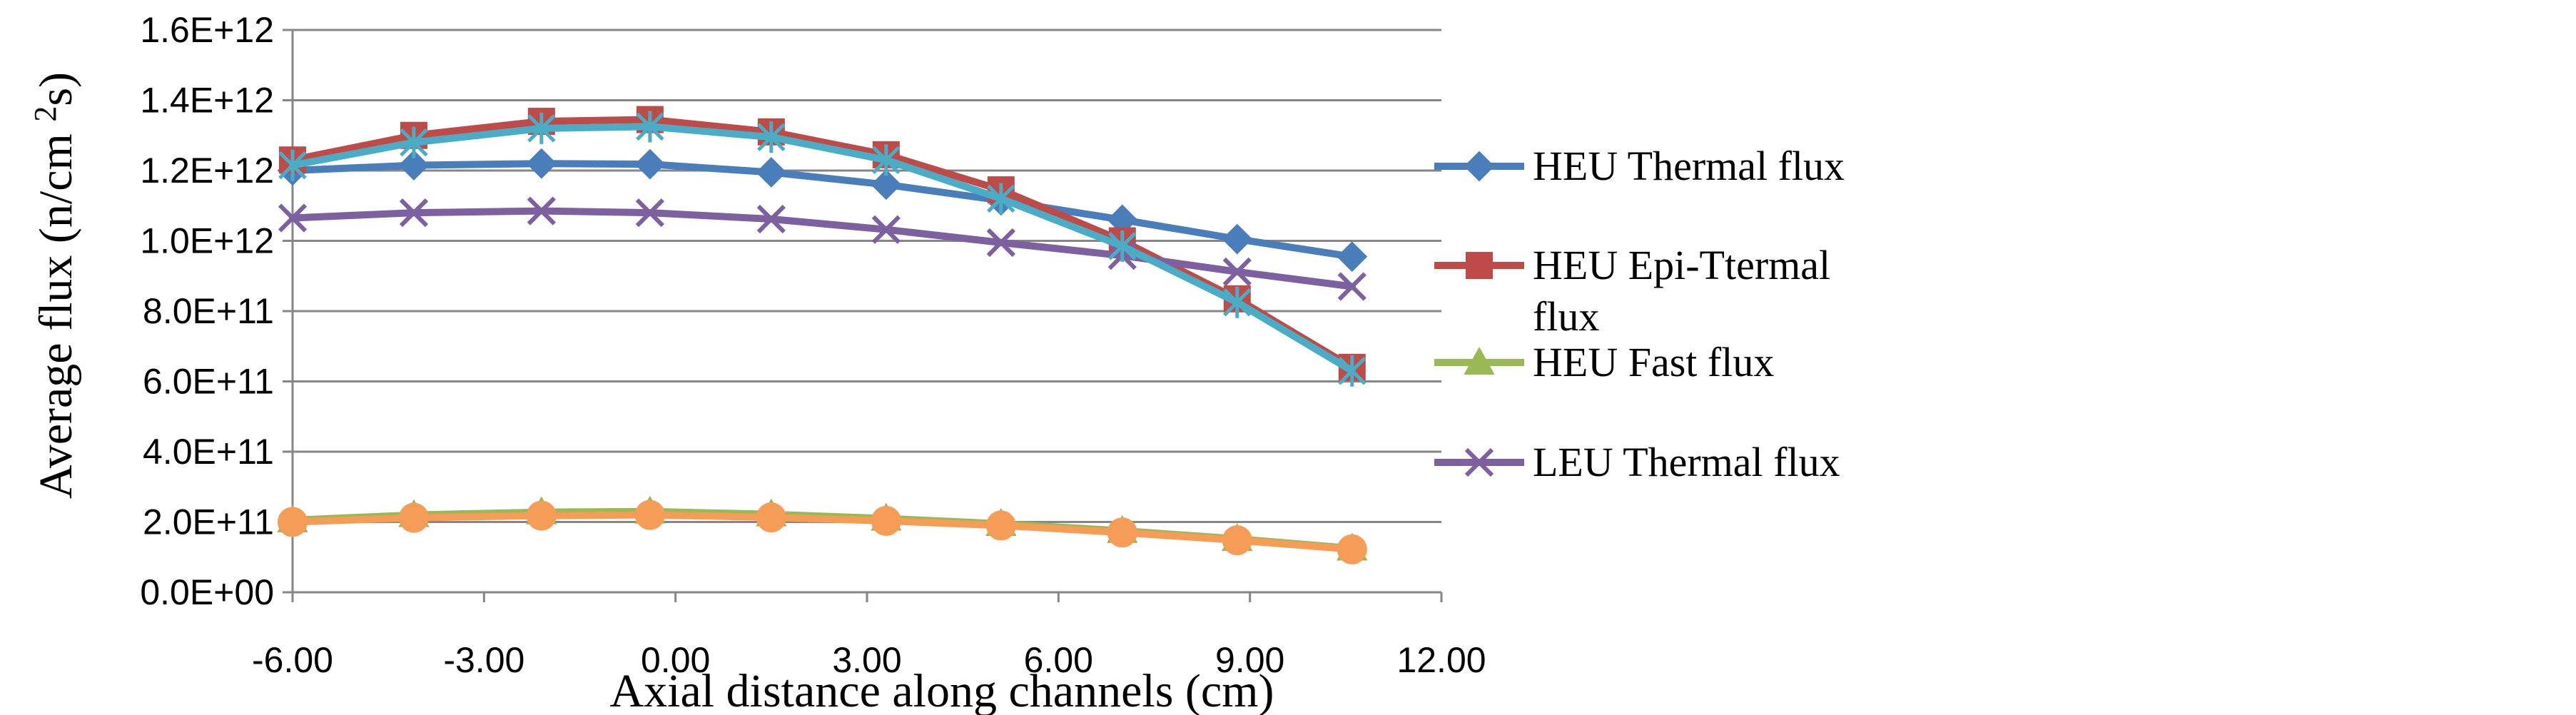 The image size is (2576, 715). I want to click on y-tick-label: 1.2E+12, so click(207, 171).